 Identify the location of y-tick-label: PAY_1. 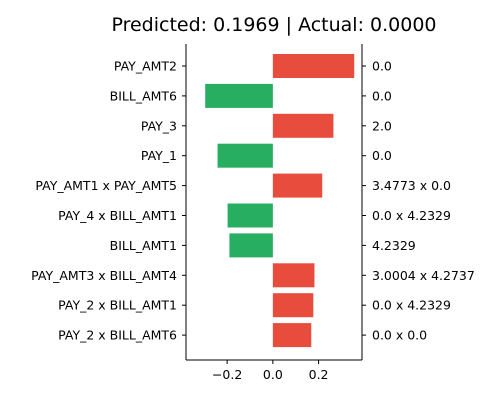
(159, 155).